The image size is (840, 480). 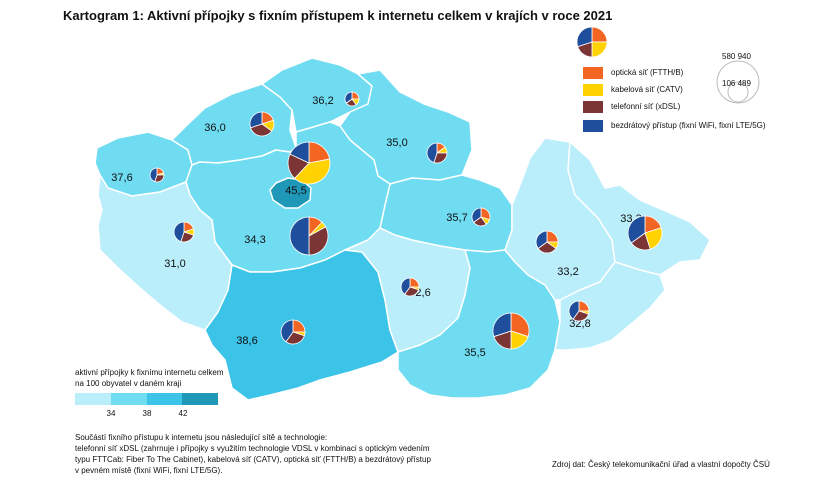 What do you see at coordinates (299, 236) in the screenshot?
I see `pie-stredocesky-slice-wireless` at bounding box center [299, 236].